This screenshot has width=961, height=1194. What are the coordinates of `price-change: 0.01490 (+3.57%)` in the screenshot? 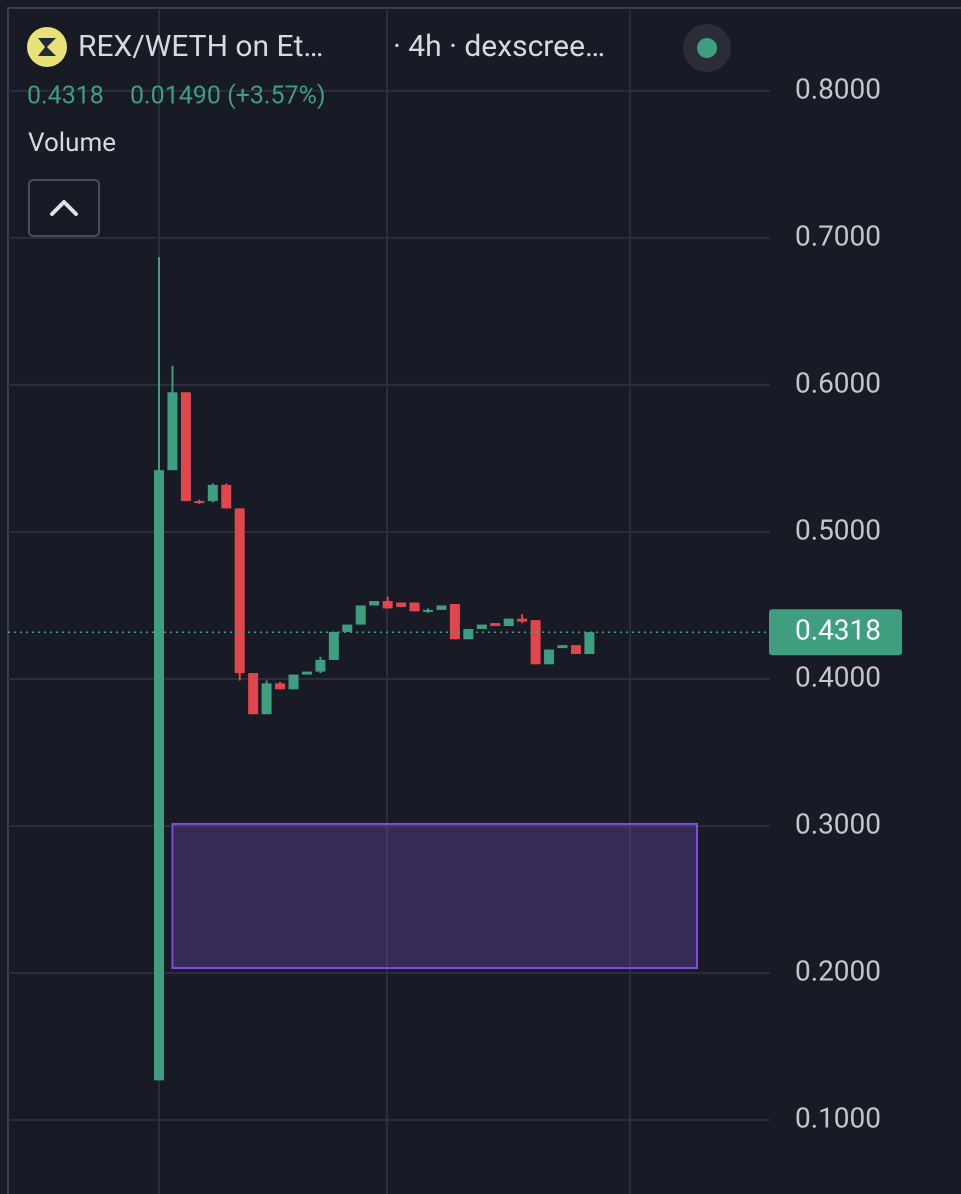 It's located at (228, 96).